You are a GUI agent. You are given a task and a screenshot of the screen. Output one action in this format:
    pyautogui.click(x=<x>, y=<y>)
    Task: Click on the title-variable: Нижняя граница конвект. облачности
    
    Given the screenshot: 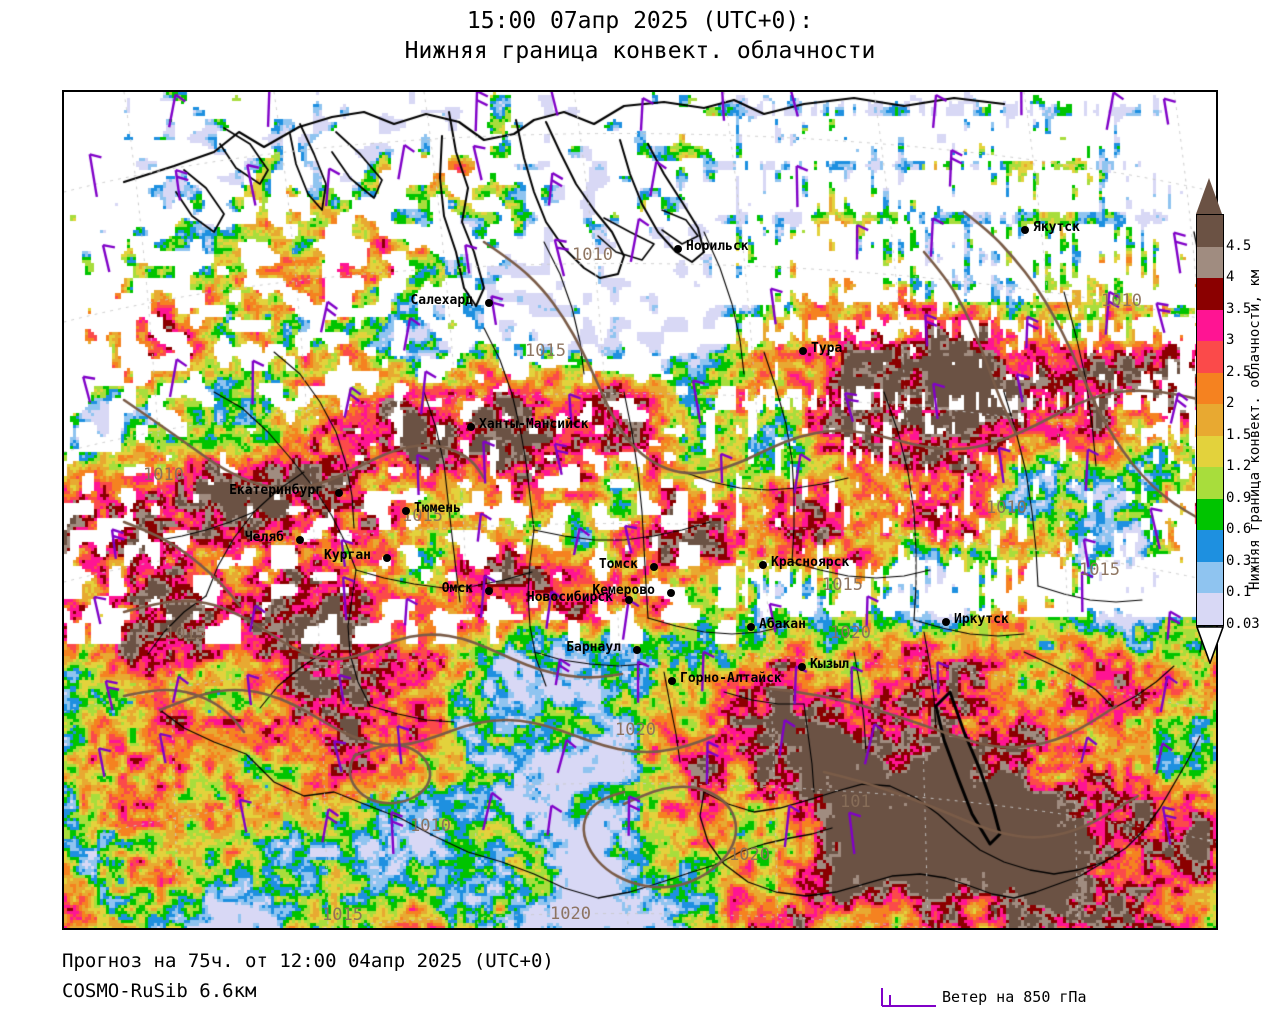 What is the action you would take?
    pyautogui.click(x=640, y=51)
    